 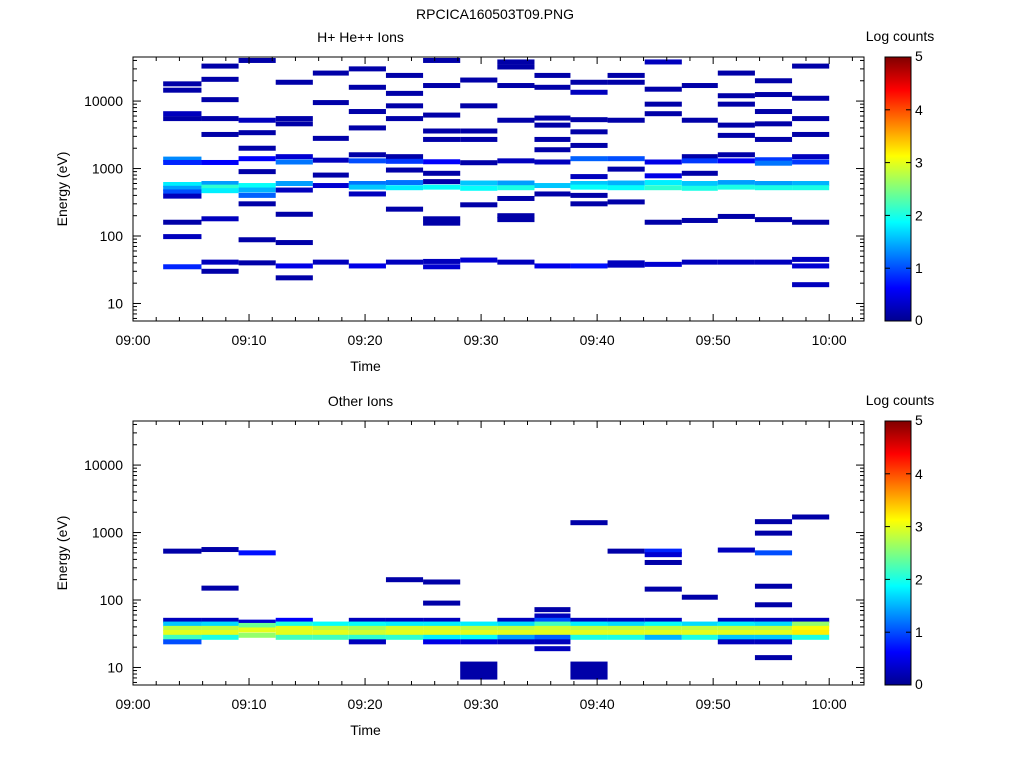 I want to click on x-tick-label: 09:10, so click(x=249, y=340).